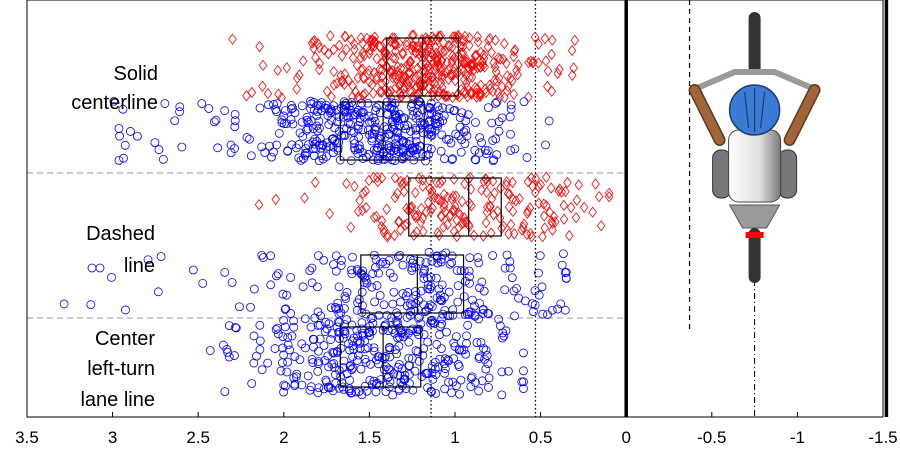  Describe the element at coordinates (125, 339) in the screenshot. I see `group-label: Center` at that location.